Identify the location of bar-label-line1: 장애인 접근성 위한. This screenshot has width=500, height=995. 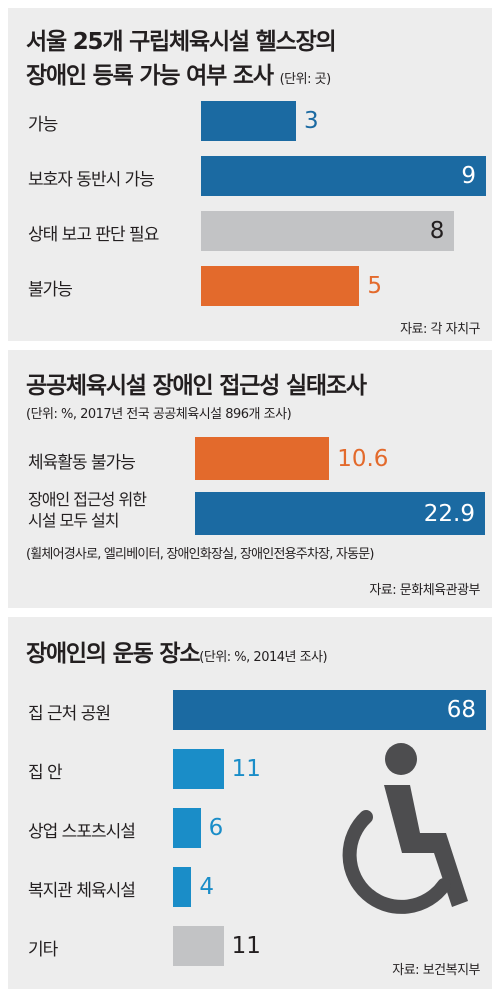
(87, 499).